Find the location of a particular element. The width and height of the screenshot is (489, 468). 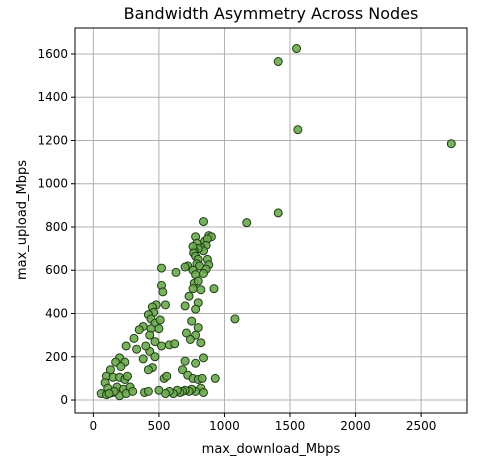

y-axis-ticks: 0 200 400 600 800 1000 1200 1400 1600 is located at coordinates (56, 227).